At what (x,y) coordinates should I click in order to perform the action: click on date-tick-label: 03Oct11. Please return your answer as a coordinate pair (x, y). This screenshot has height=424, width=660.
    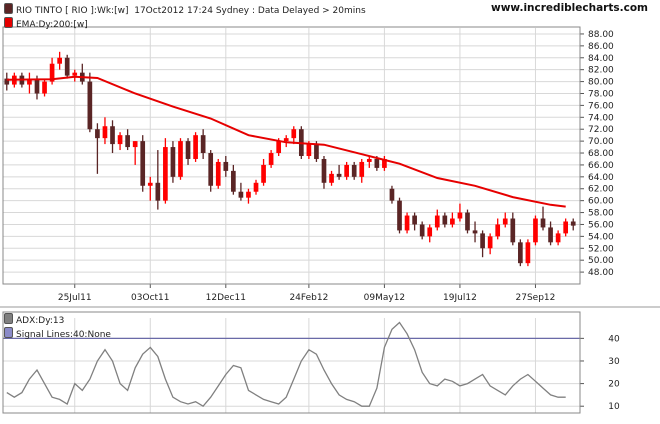
    Looking at the image, I should click on (150, 298).